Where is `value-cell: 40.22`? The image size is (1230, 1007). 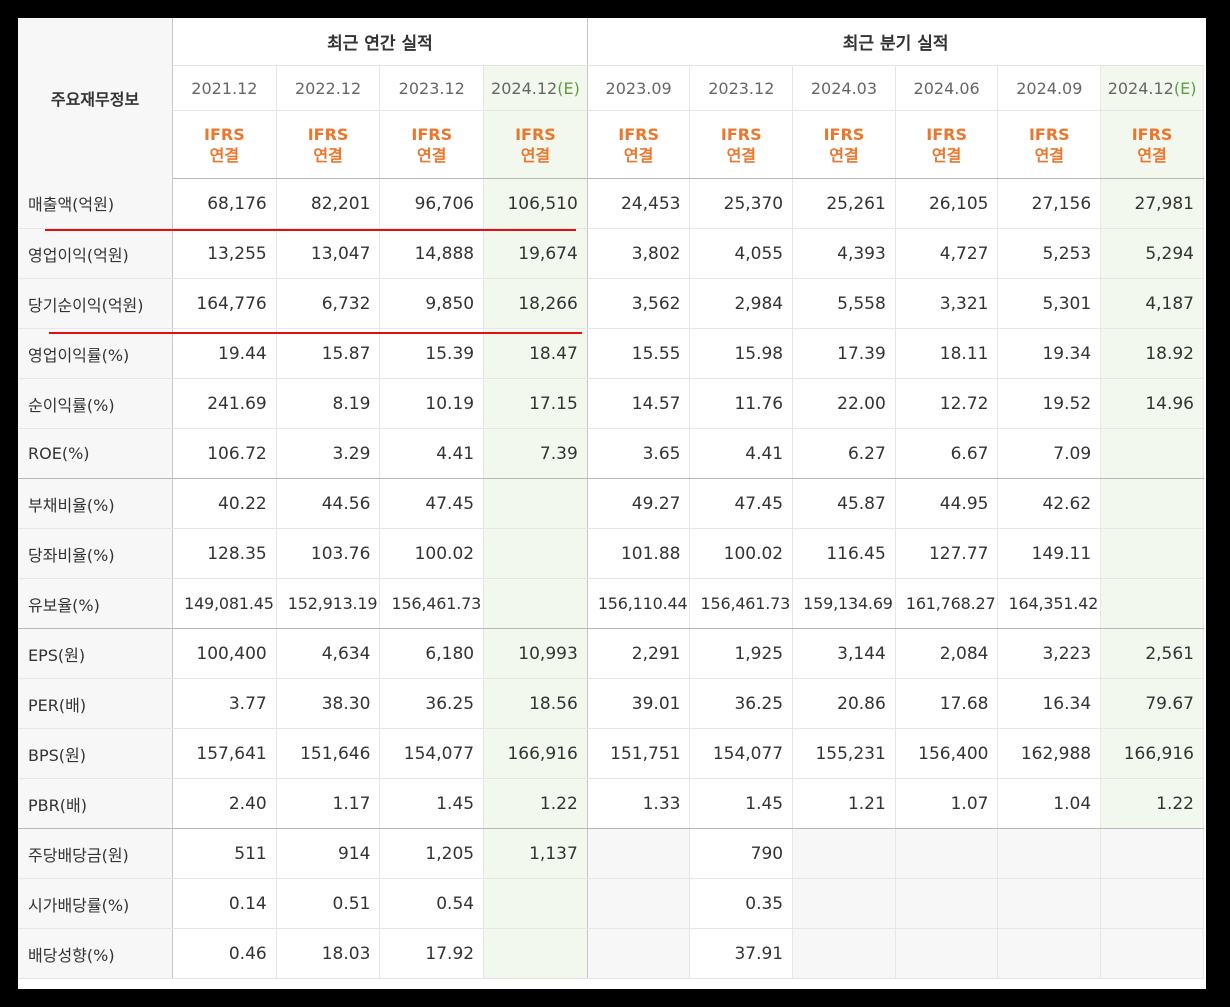 value-cell: 40.22 is located at coordinates (224, 503).